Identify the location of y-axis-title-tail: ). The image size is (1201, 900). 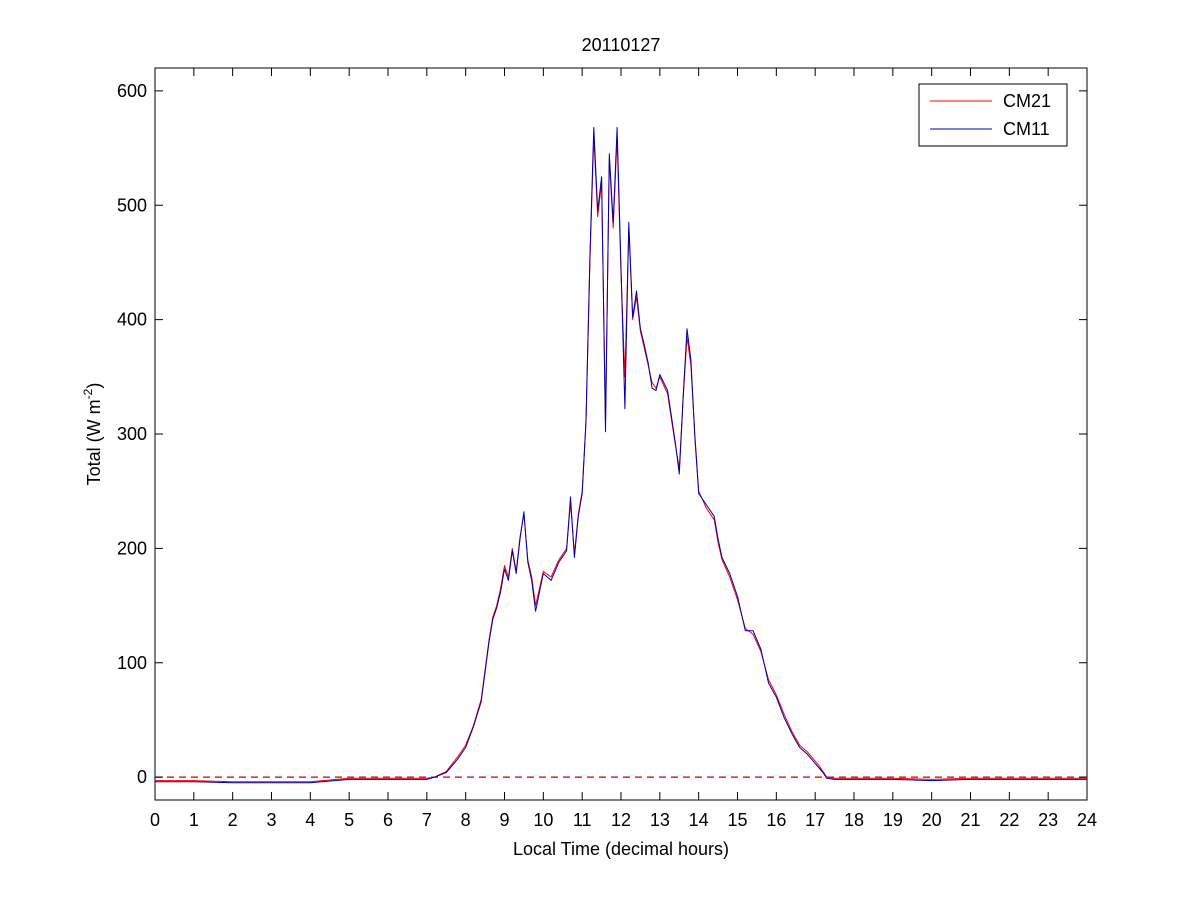
(94, 386).